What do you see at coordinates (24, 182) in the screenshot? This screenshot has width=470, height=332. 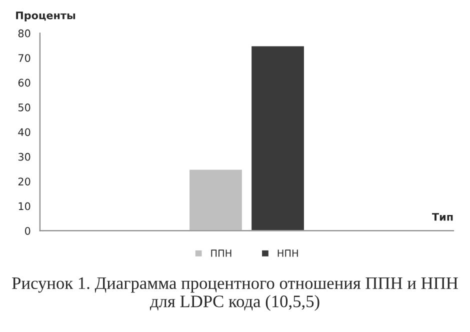 I see `y-tick-label: 20` at bounding box center [24, 182].